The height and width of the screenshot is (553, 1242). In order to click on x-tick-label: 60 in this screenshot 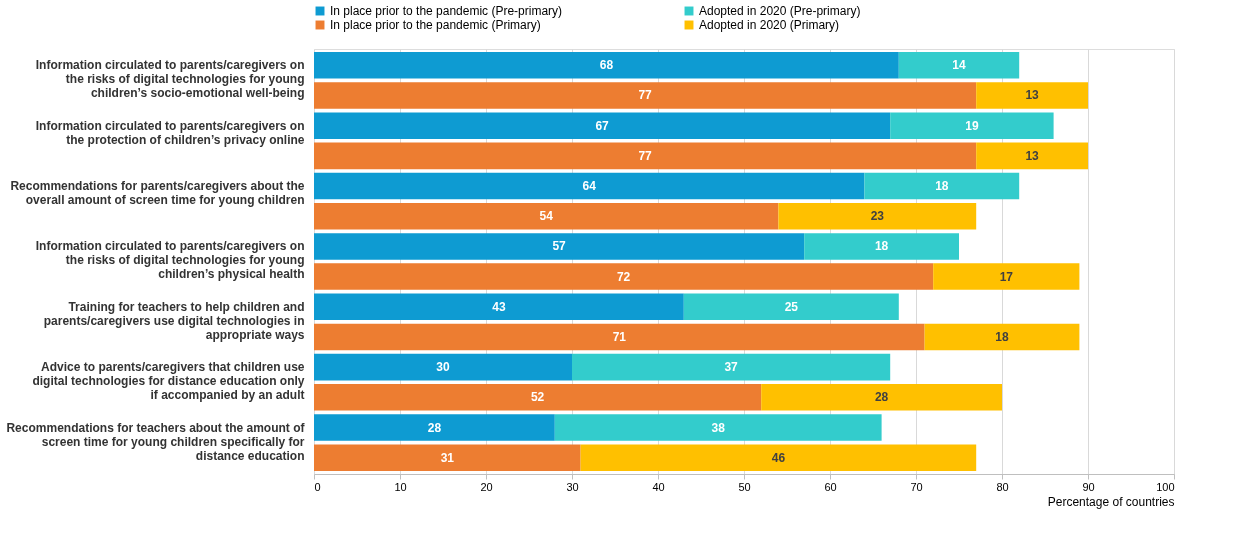, I will do `click(830, 486)`.